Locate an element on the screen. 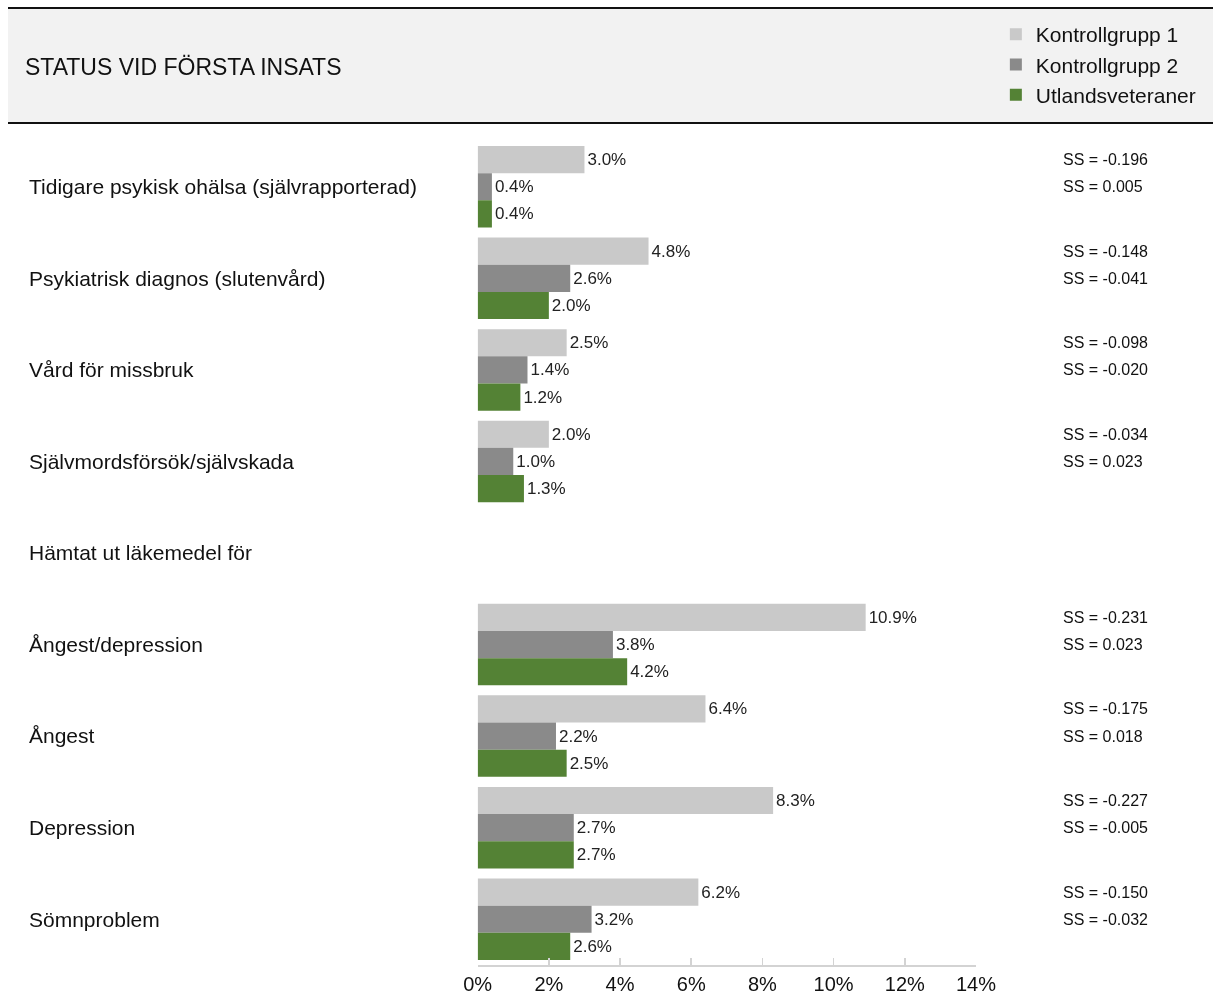  x-tick-label: 14% is located at coordinates (976, 983).